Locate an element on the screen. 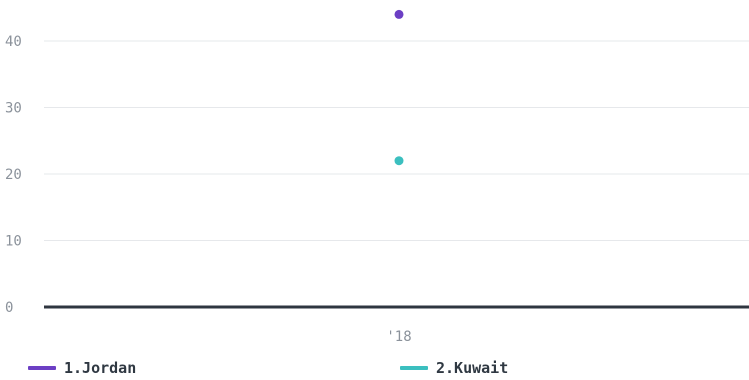 The width and height of the screenshot is (749, 380). data-points is located at coordinates (399, 87).